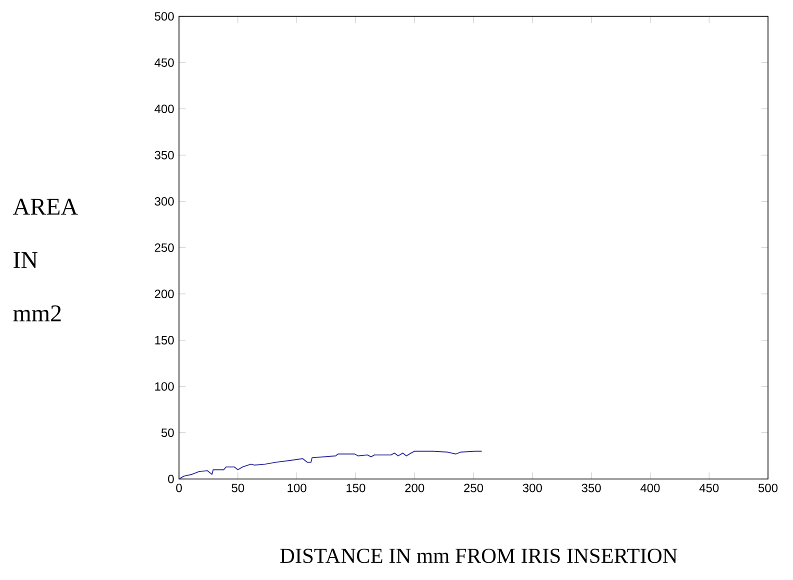 The image size is (793, 580). What do you see at coordinates (164, 62) in the screenshot?
I see `y-tick-label: 450` at bounding box center [164, 62].